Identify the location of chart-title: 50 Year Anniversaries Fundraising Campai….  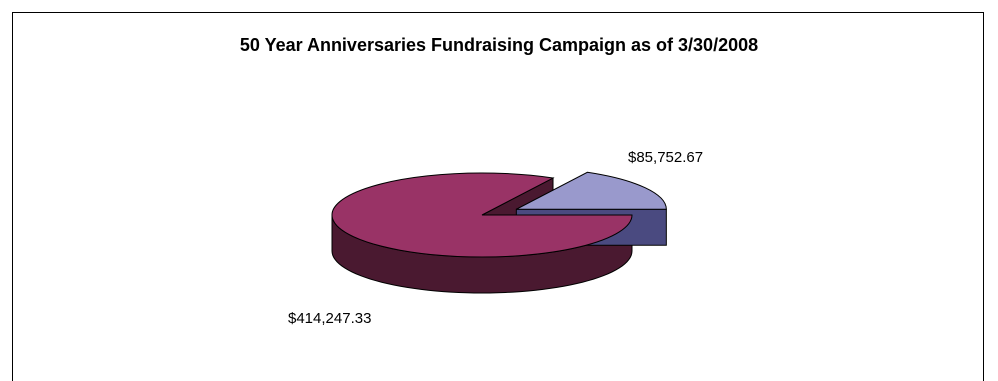
(499, 45).